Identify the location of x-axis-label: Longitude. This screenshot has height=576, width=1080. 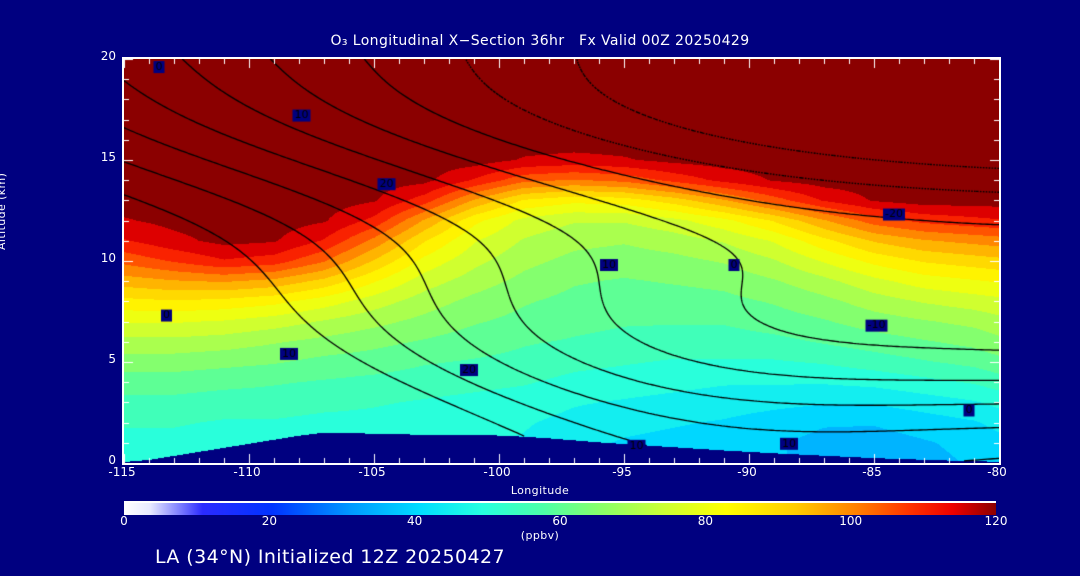
(540, 490).